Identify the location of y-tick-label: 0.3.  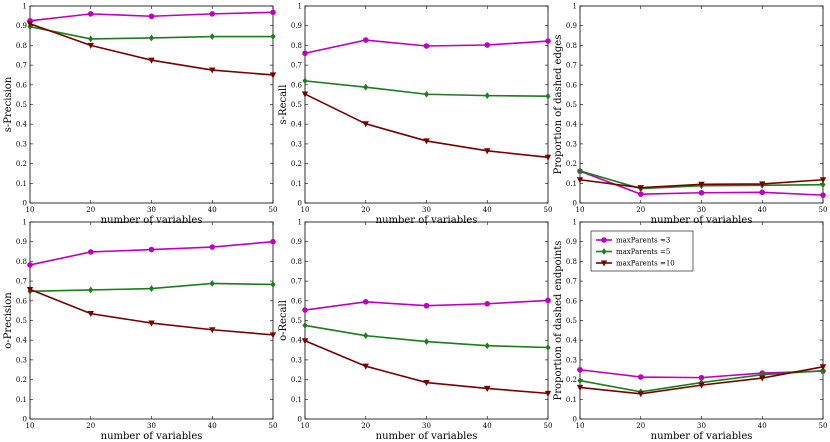
(571, 360).